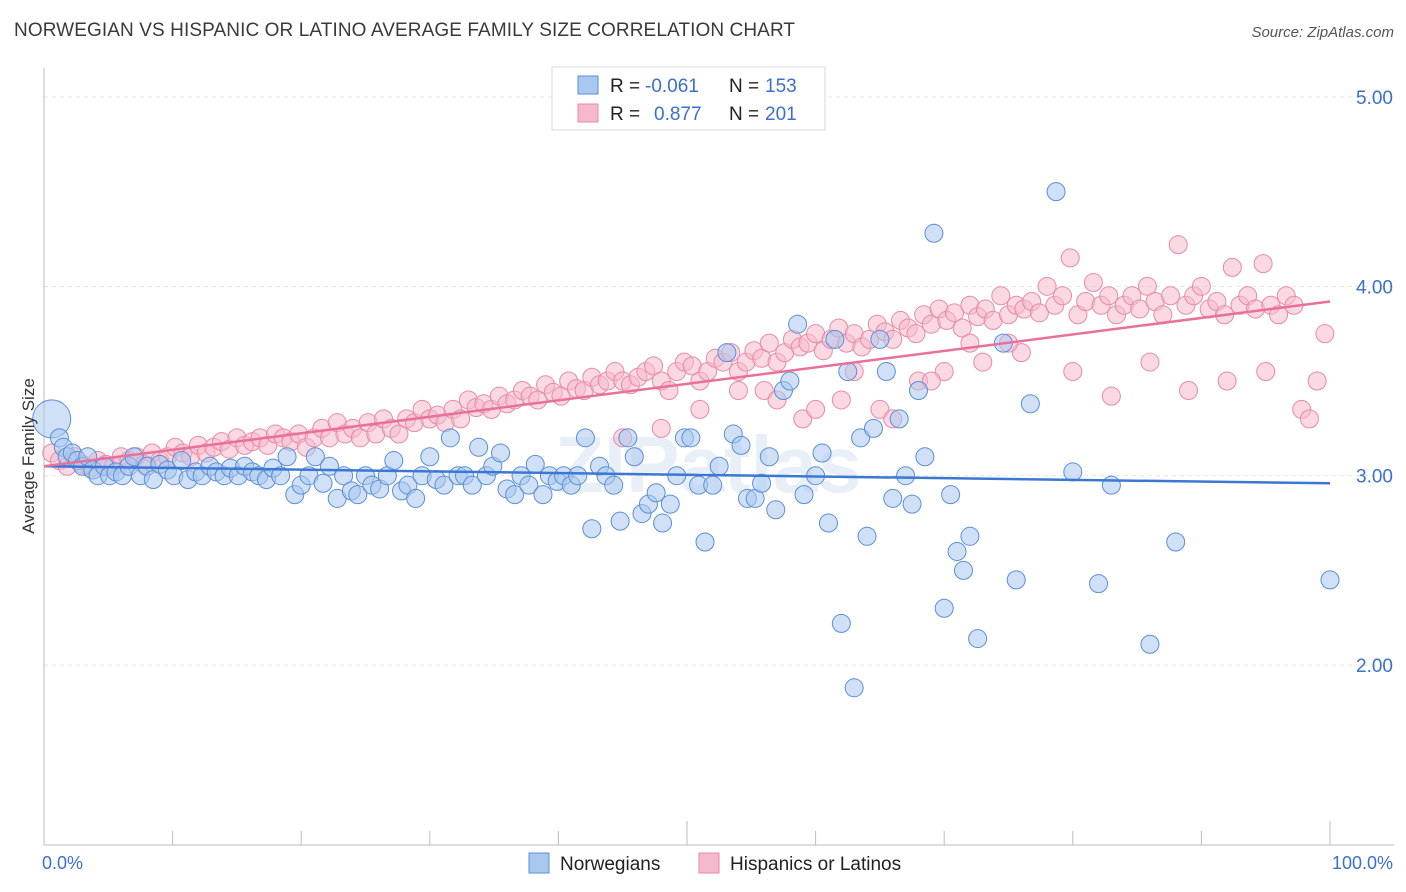 This screenshot has width=1406, height=892. What do you see at coordinates (678, 114) in the screenshot?
I see `legend-r-value-2: 0.877` at bounding box center [678, 114].